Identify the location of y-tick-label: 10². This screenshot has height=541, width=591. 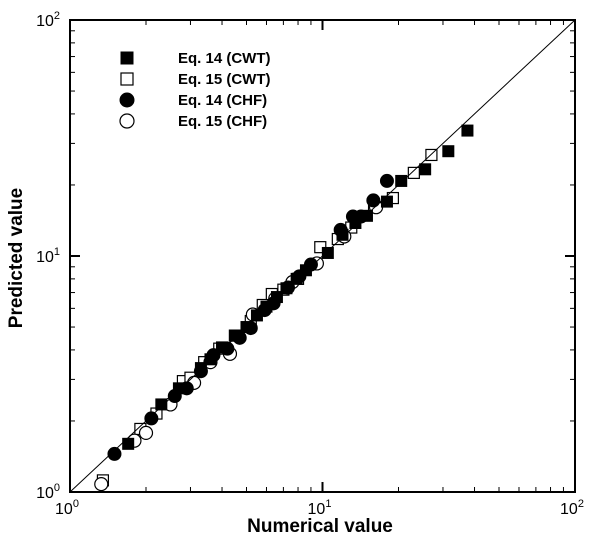
(48, 20).